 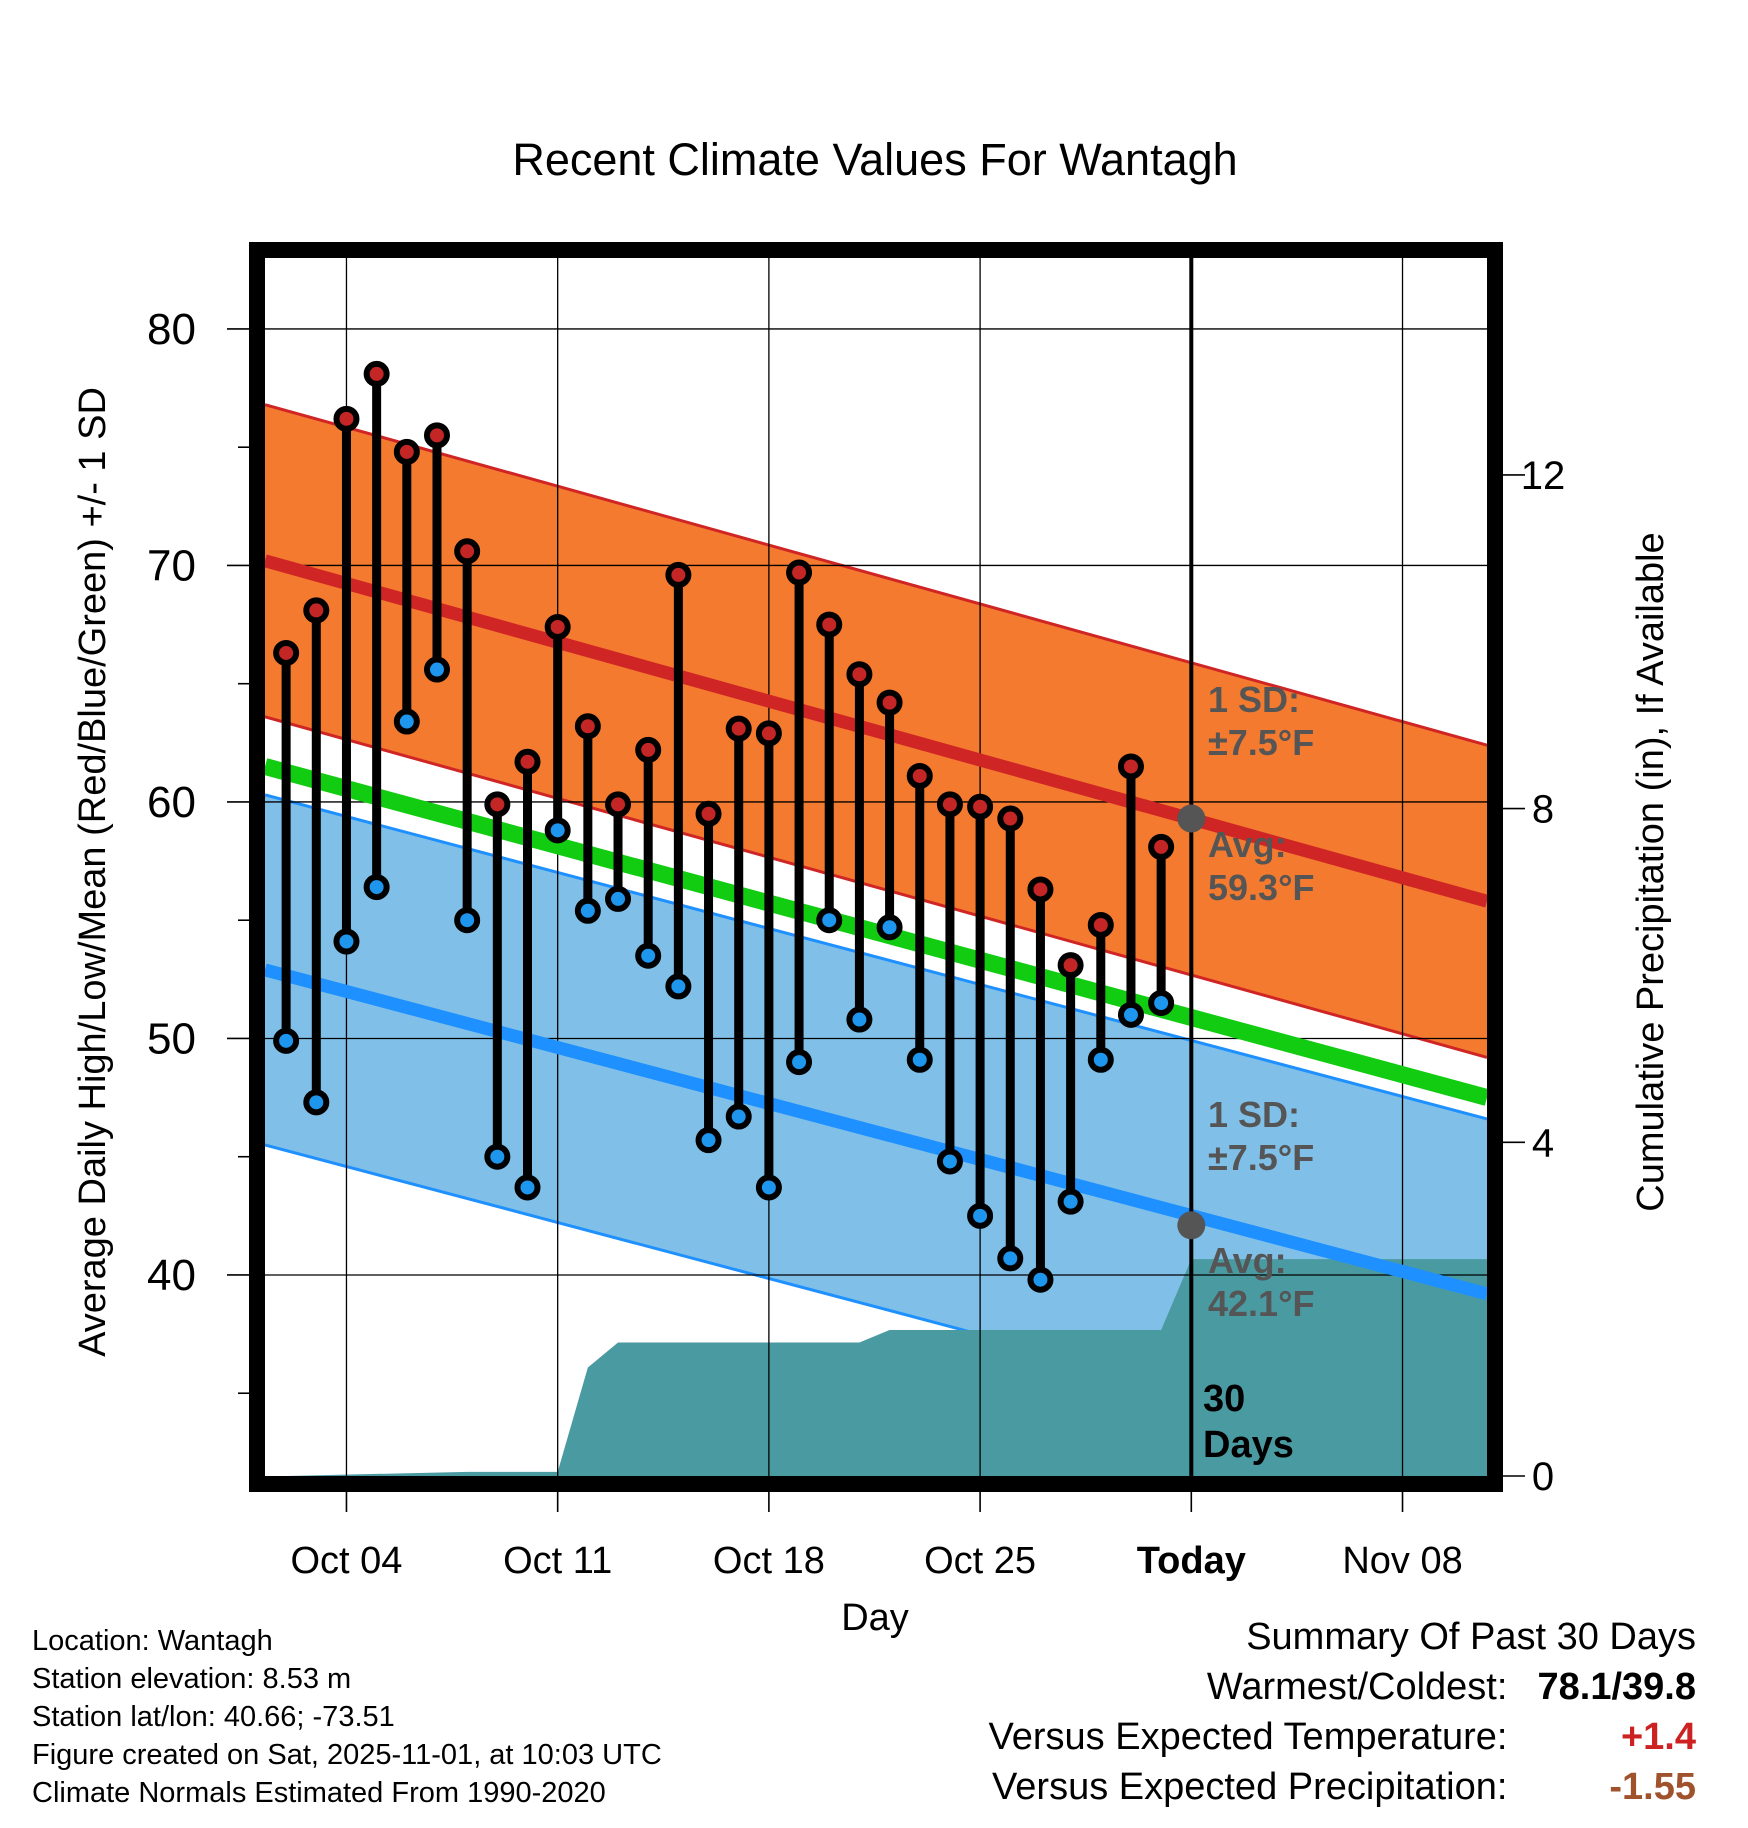 I want to click on y-tick-label: 60, so click(x=171, y=802).